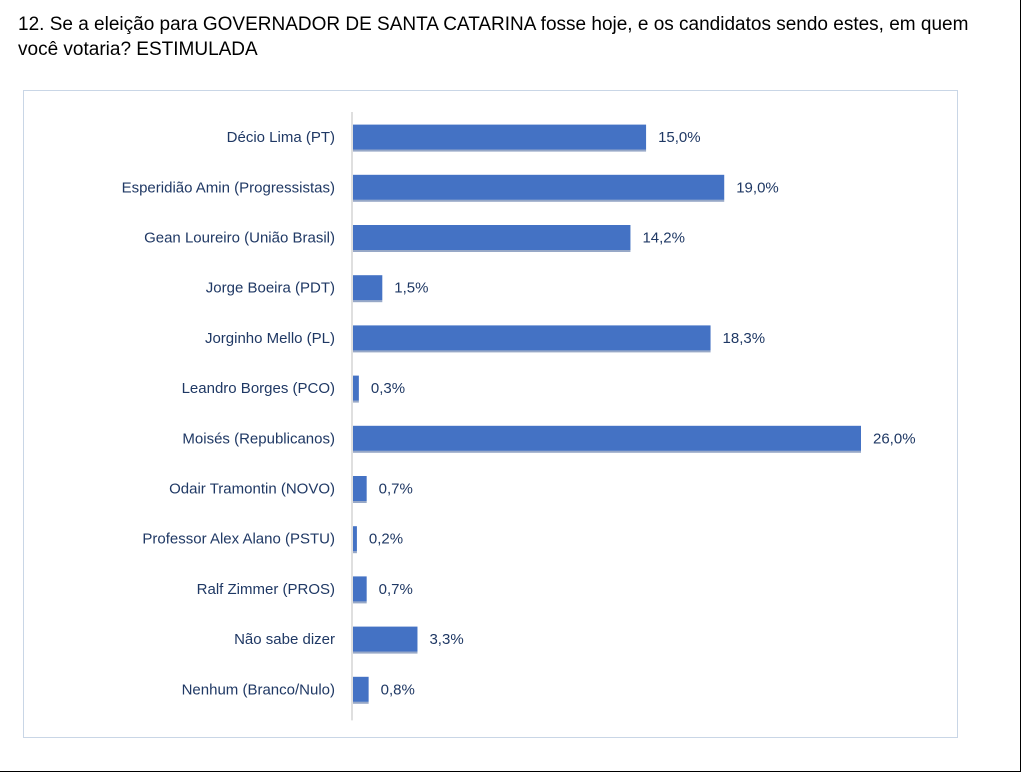 The image size is (1022, 773). What do you see at coordinates (386, 539) in the screenshot?
I see `data-label: 0,2%` at bounding box center [386, 539].